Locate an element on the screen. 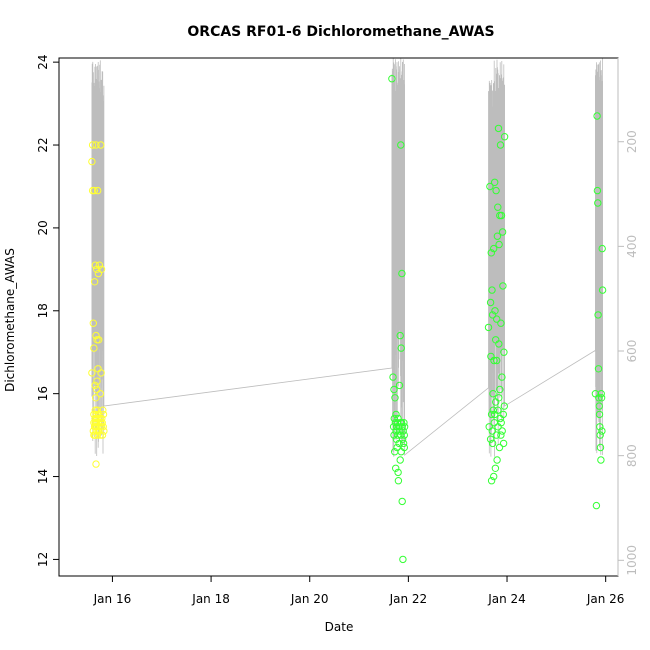  x-axis-label: Date is located at coordinates (339, 627).